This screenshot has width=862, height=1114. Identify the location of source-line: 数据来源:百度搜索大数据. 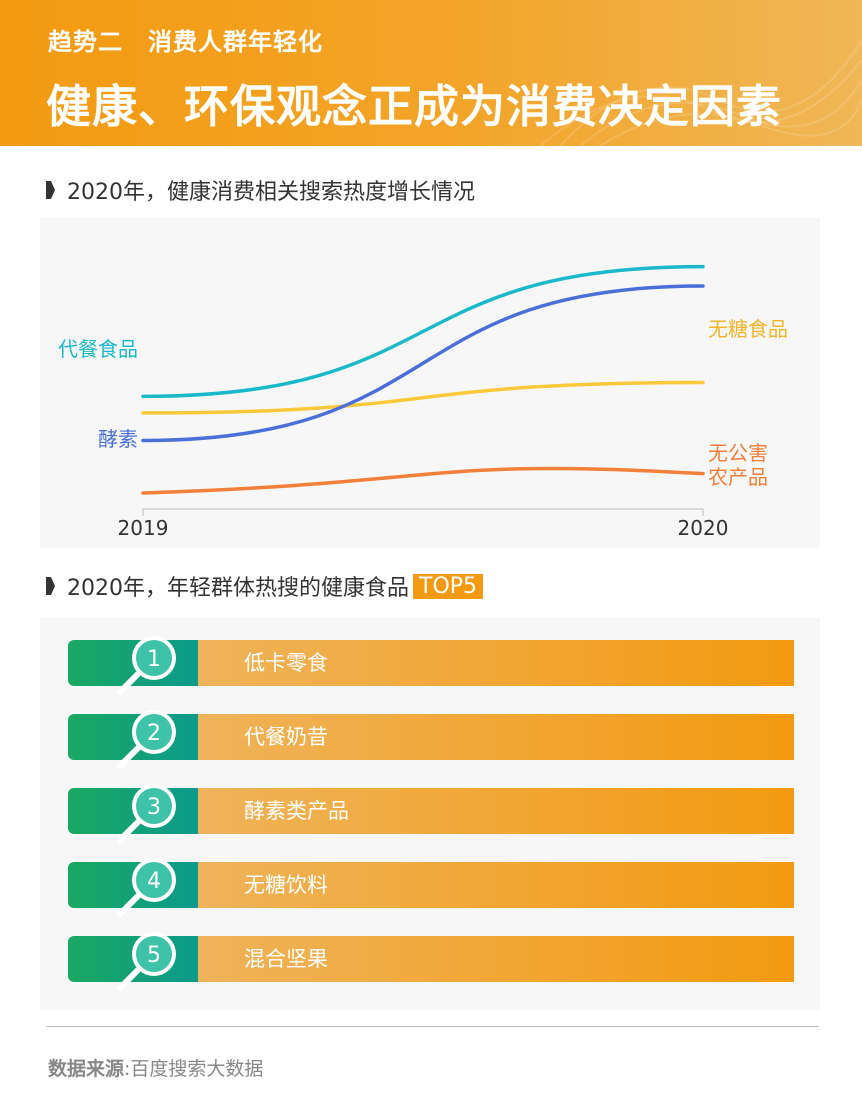
(155, 1067).